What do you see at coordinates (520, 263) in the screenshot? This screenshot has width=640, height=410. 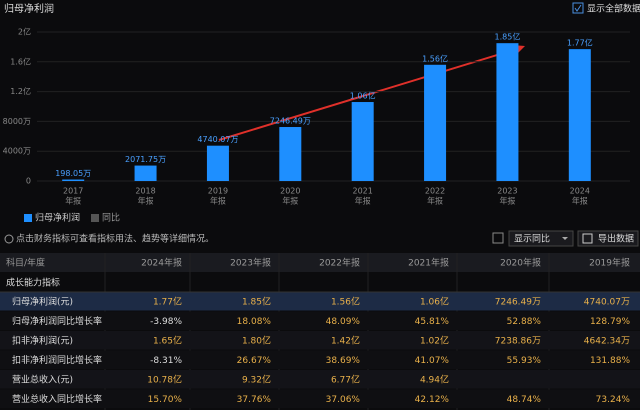 I see `table-header: 2020年报` at bounding box center [520, 263].